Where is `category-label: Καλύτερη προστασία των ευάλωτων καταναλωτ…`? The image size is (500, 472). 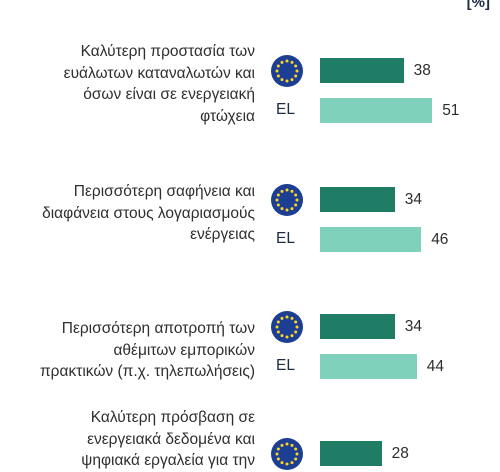 category-label: Καλύτερη προστασία των ευάλωτων καταναλωτ… is located at coordinates (137, 84).